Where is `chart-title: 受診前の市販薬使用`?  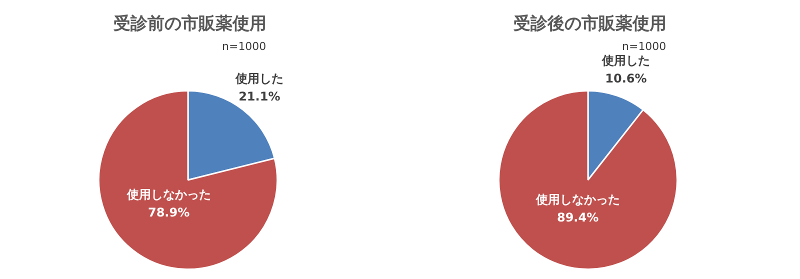 chart-title: 受診前の市販薬使用 is located at coordinates (190, 24).